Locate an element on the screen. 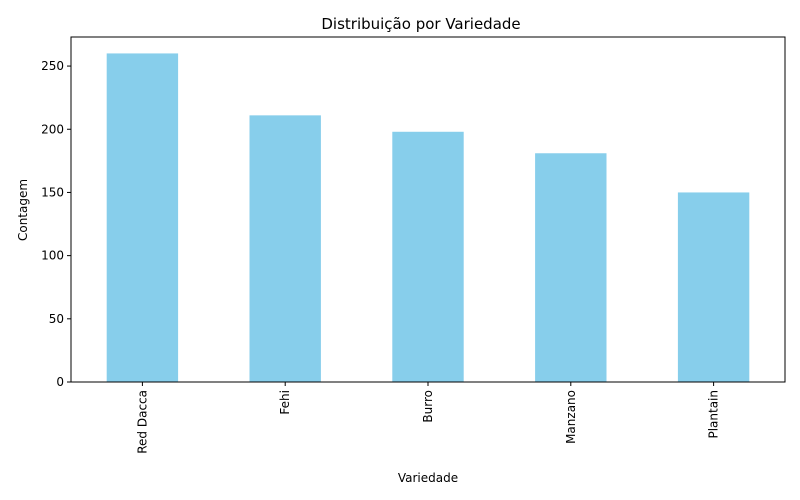  y-tick-label: 200 is located at coordinates (52, 129).